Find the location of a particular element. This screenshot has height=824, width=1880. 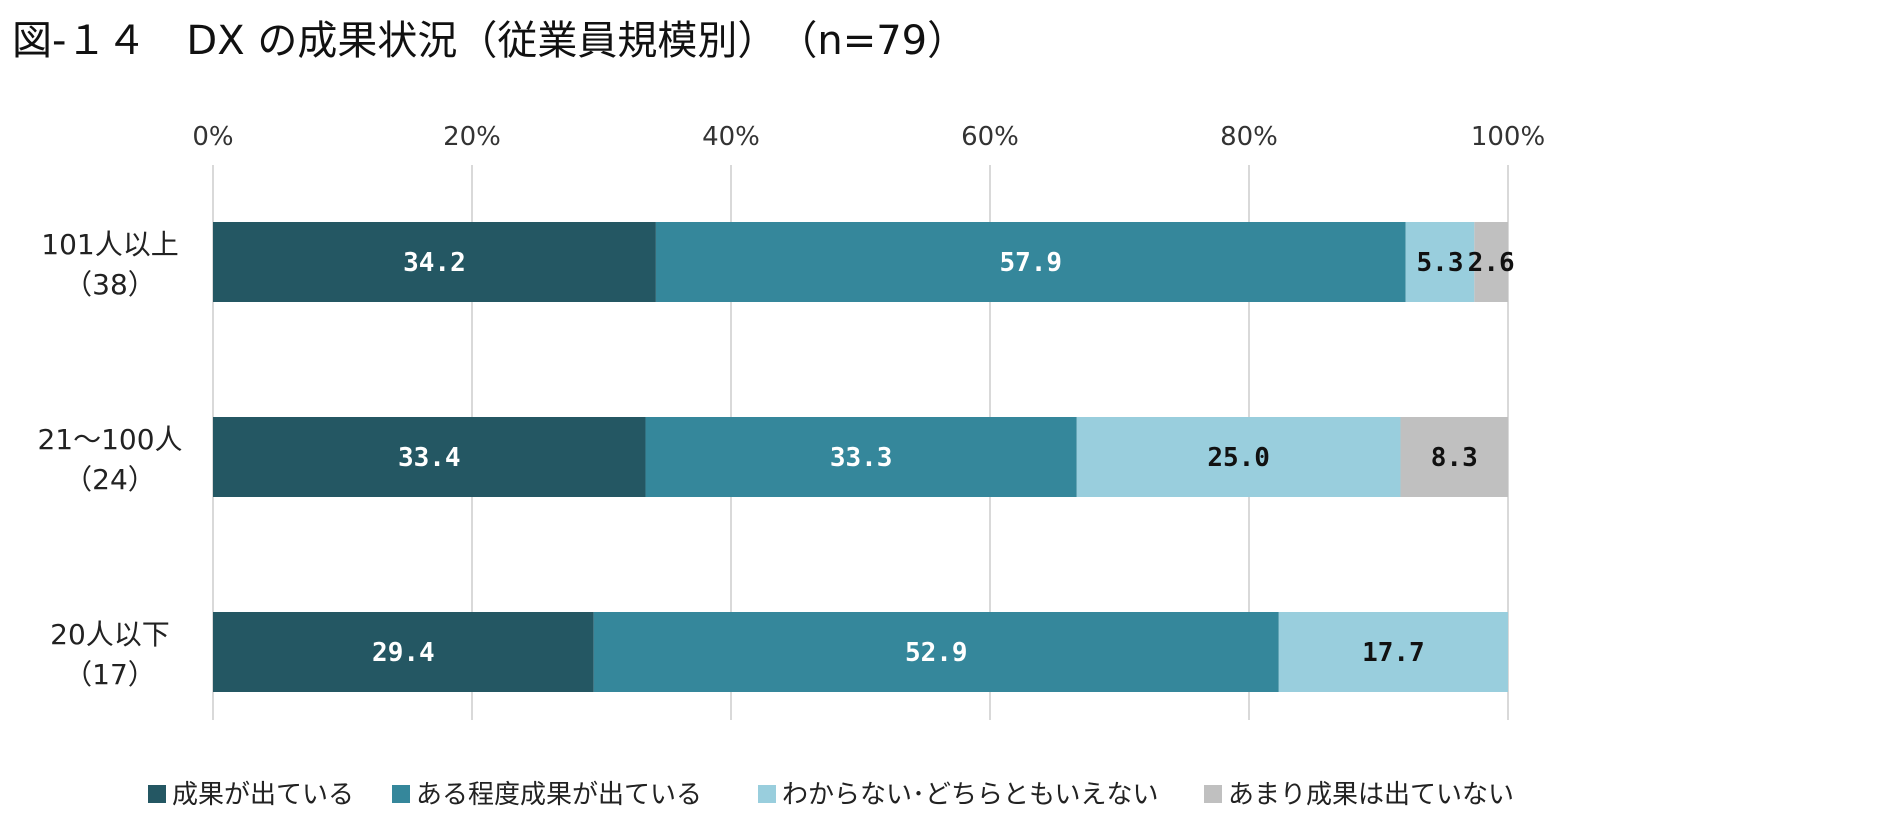

data-label: 5.3 is located at coordinates (1440, 263).